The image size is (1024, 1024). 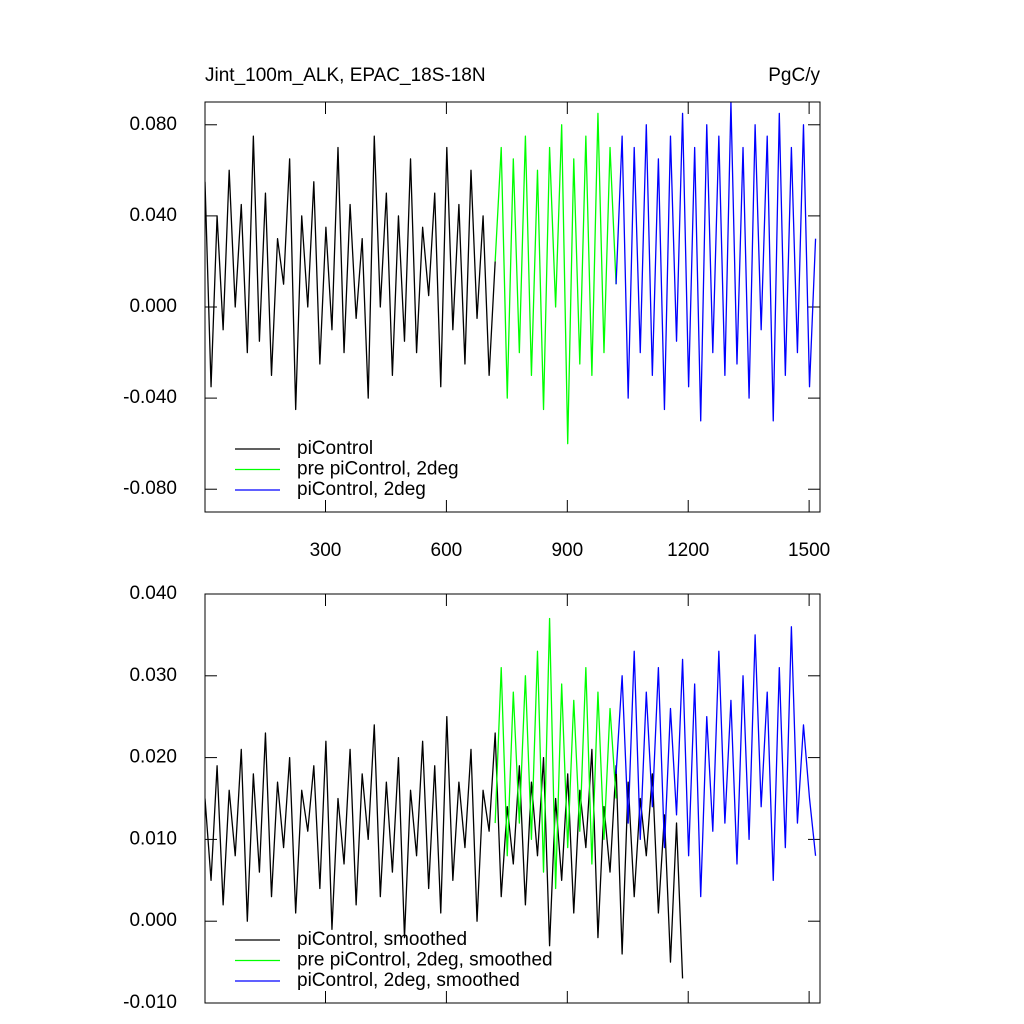 What do you see at coordinates (326, 550) in the screenshot?
I see `x-tick-label: 300` at bounding box center [326, 550].